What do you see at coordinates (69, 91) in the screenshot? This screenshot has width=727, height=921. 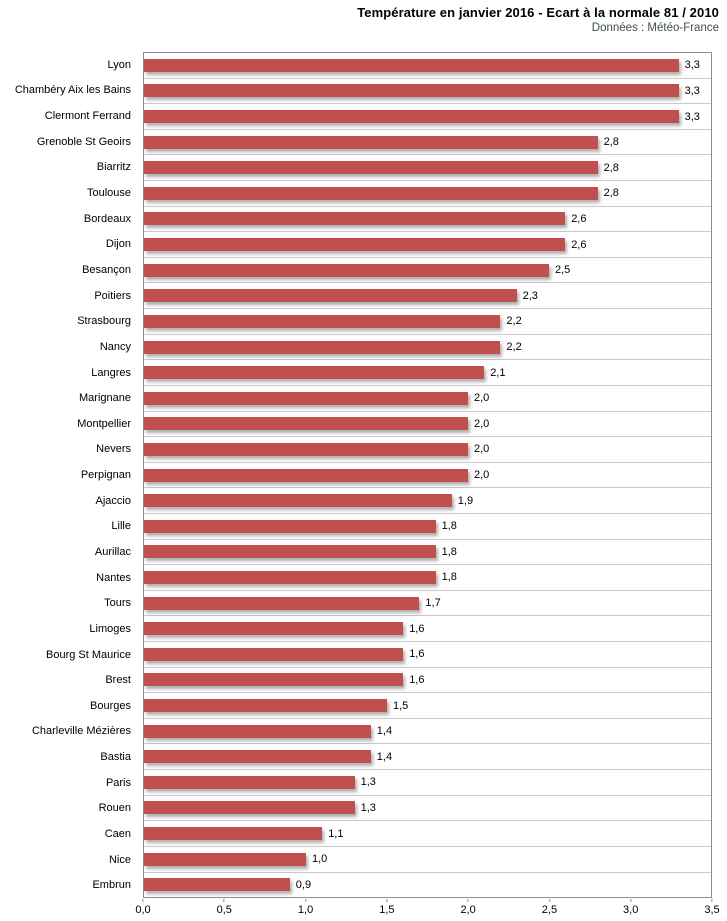 I see `category-label-row: Chambéry Aix les Bains` at bounding box center [69, 91].